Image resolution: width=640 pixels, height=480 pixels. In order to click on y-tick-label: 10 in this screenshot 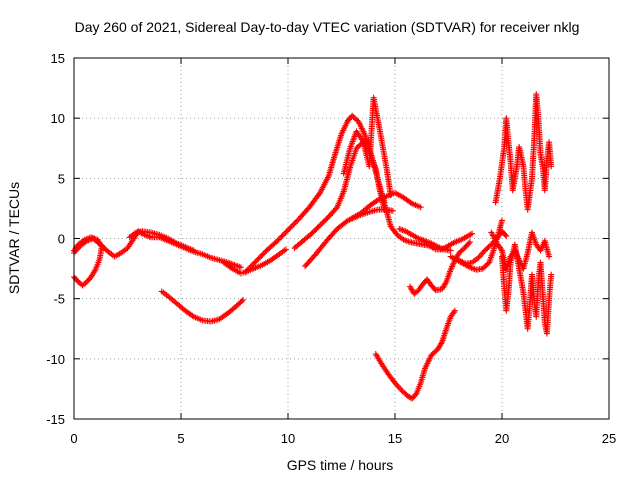, I will do `click(58, 118)`.